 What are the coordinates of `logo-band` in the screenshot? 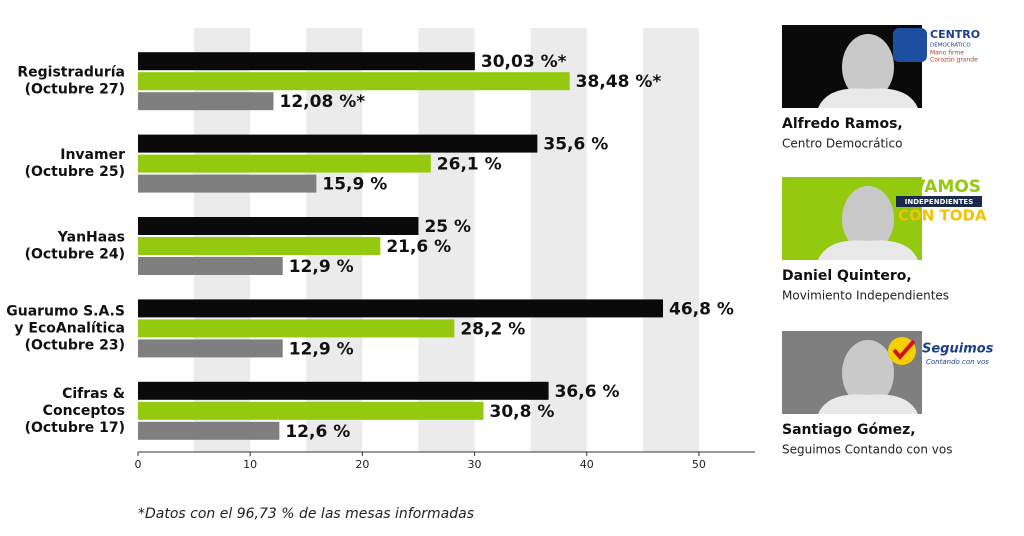 It's located at (939, 201).